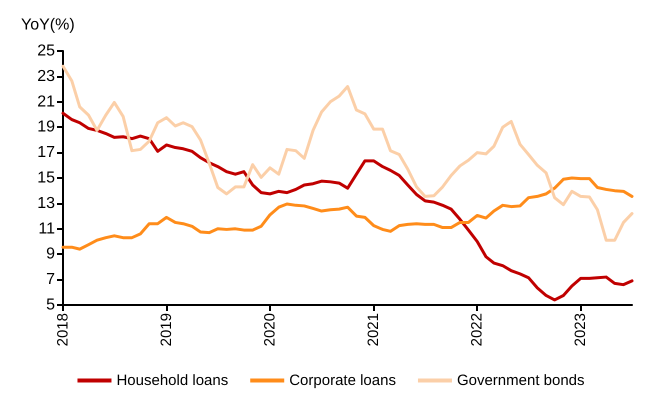 The image size is (662, 403). What do you see at coordinates (51, 305) in the screenshot?
I see `y-tick-label: 5` at bounding box center [51, 305].